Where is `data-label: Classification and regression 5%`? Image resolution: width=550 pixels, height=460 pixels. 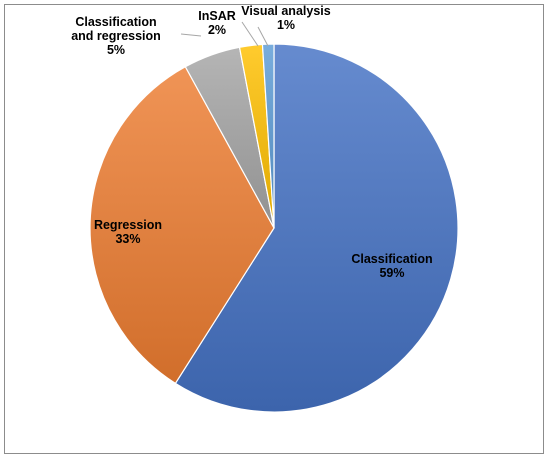 data-label: Classification and regression 5% is located at coordinates (116, 36).